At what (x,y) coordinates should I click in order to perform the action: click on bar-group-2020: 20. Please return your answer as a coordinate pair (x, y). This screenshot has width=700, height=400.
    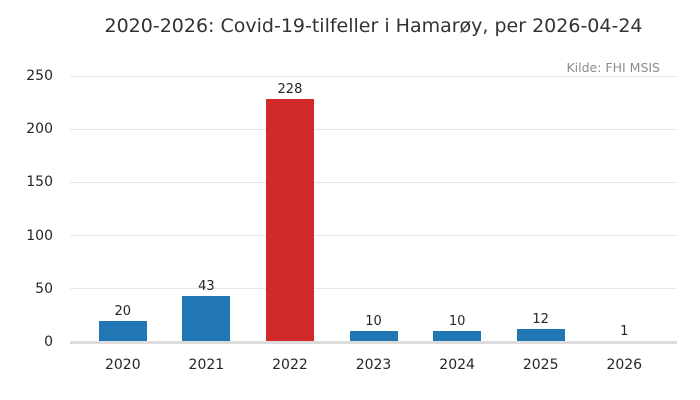
    Looking at the image, I should click on (123, 209).